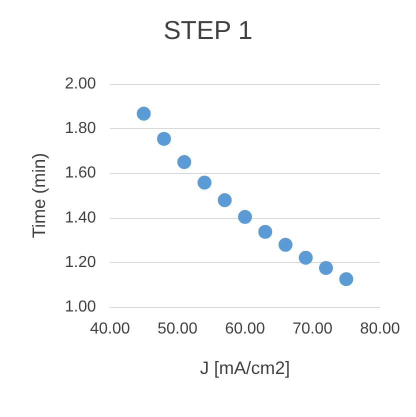 This screenshot has width=416, height=417. I want to click on x-tick-label: 60.00, so click(245, 329).